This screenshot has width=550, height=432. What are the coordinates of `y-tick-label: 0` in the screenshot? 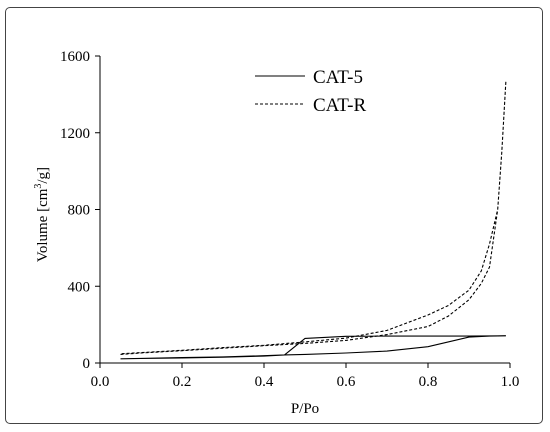 It's located at (87, 364).